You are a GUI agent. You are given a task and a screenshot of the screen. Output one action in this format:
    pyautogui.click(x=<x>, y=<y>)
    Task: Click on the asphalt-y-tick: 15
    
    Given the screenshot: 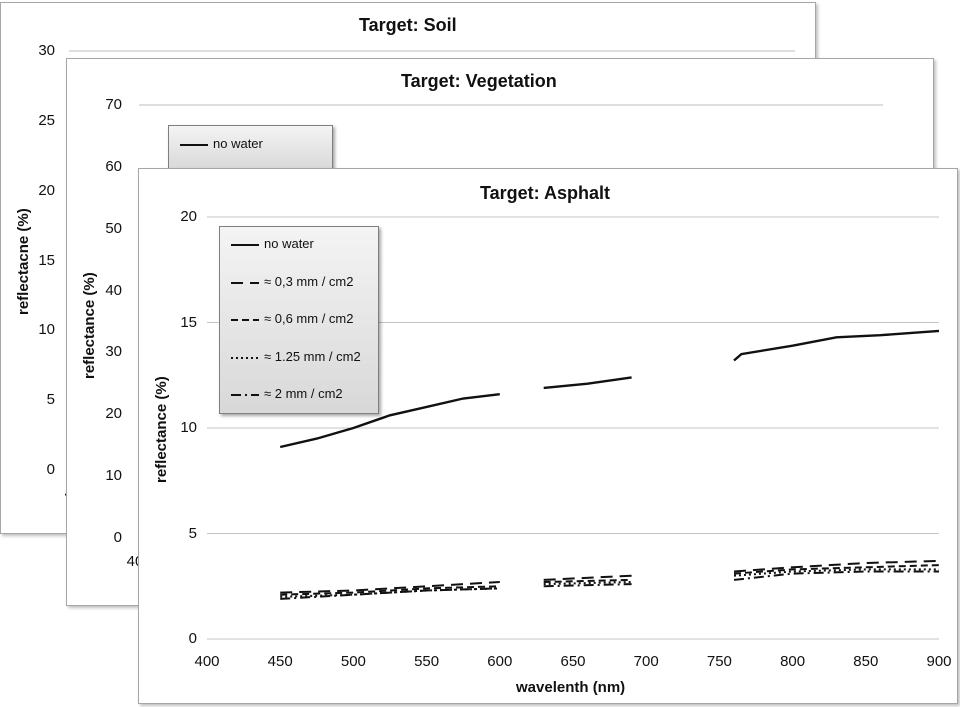 What is the action you would take?
    pyautogui.click(x=188, y=322)
    